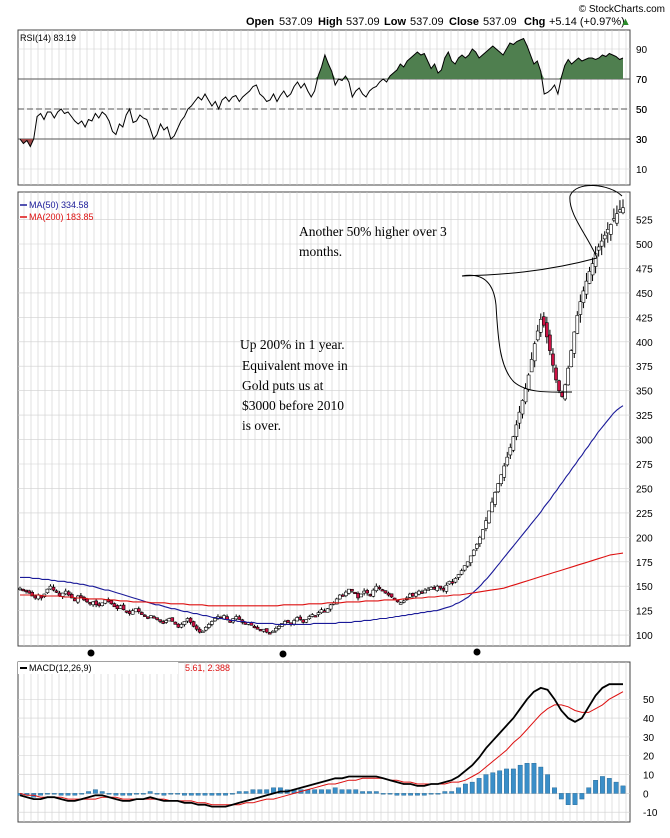 This screenshot has width=670, height=838. Describe the element at coordinates (646, 794) in the screenshot. I see `macd-tick-label: 0` at that location.